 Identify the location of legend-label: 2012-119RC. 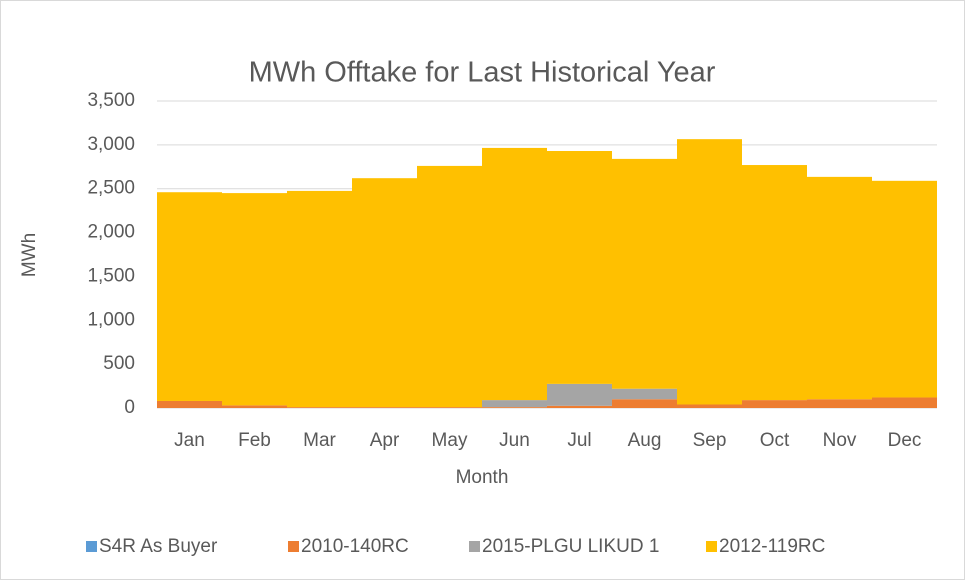
(772, 546).